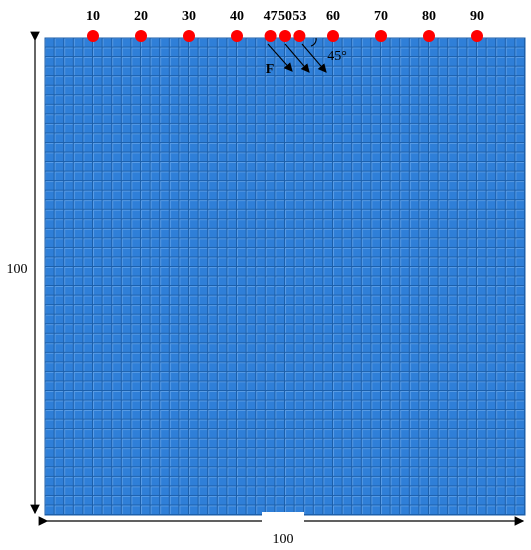 This screenshot has width=531, height=550. I want to click on height-label: 100, so click(17, 269).